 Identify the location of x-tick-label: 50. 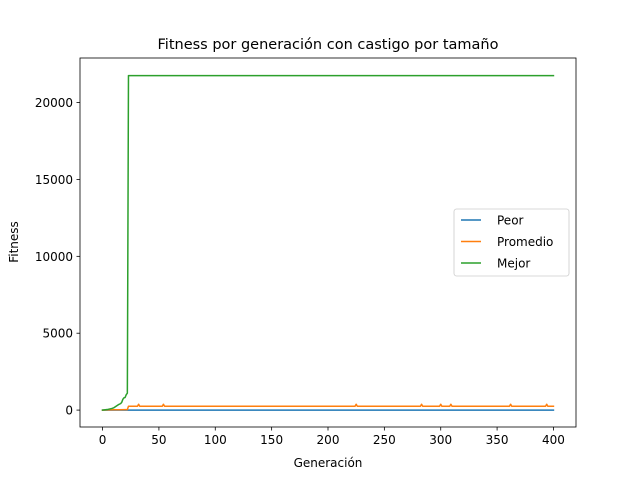
(158, 440).